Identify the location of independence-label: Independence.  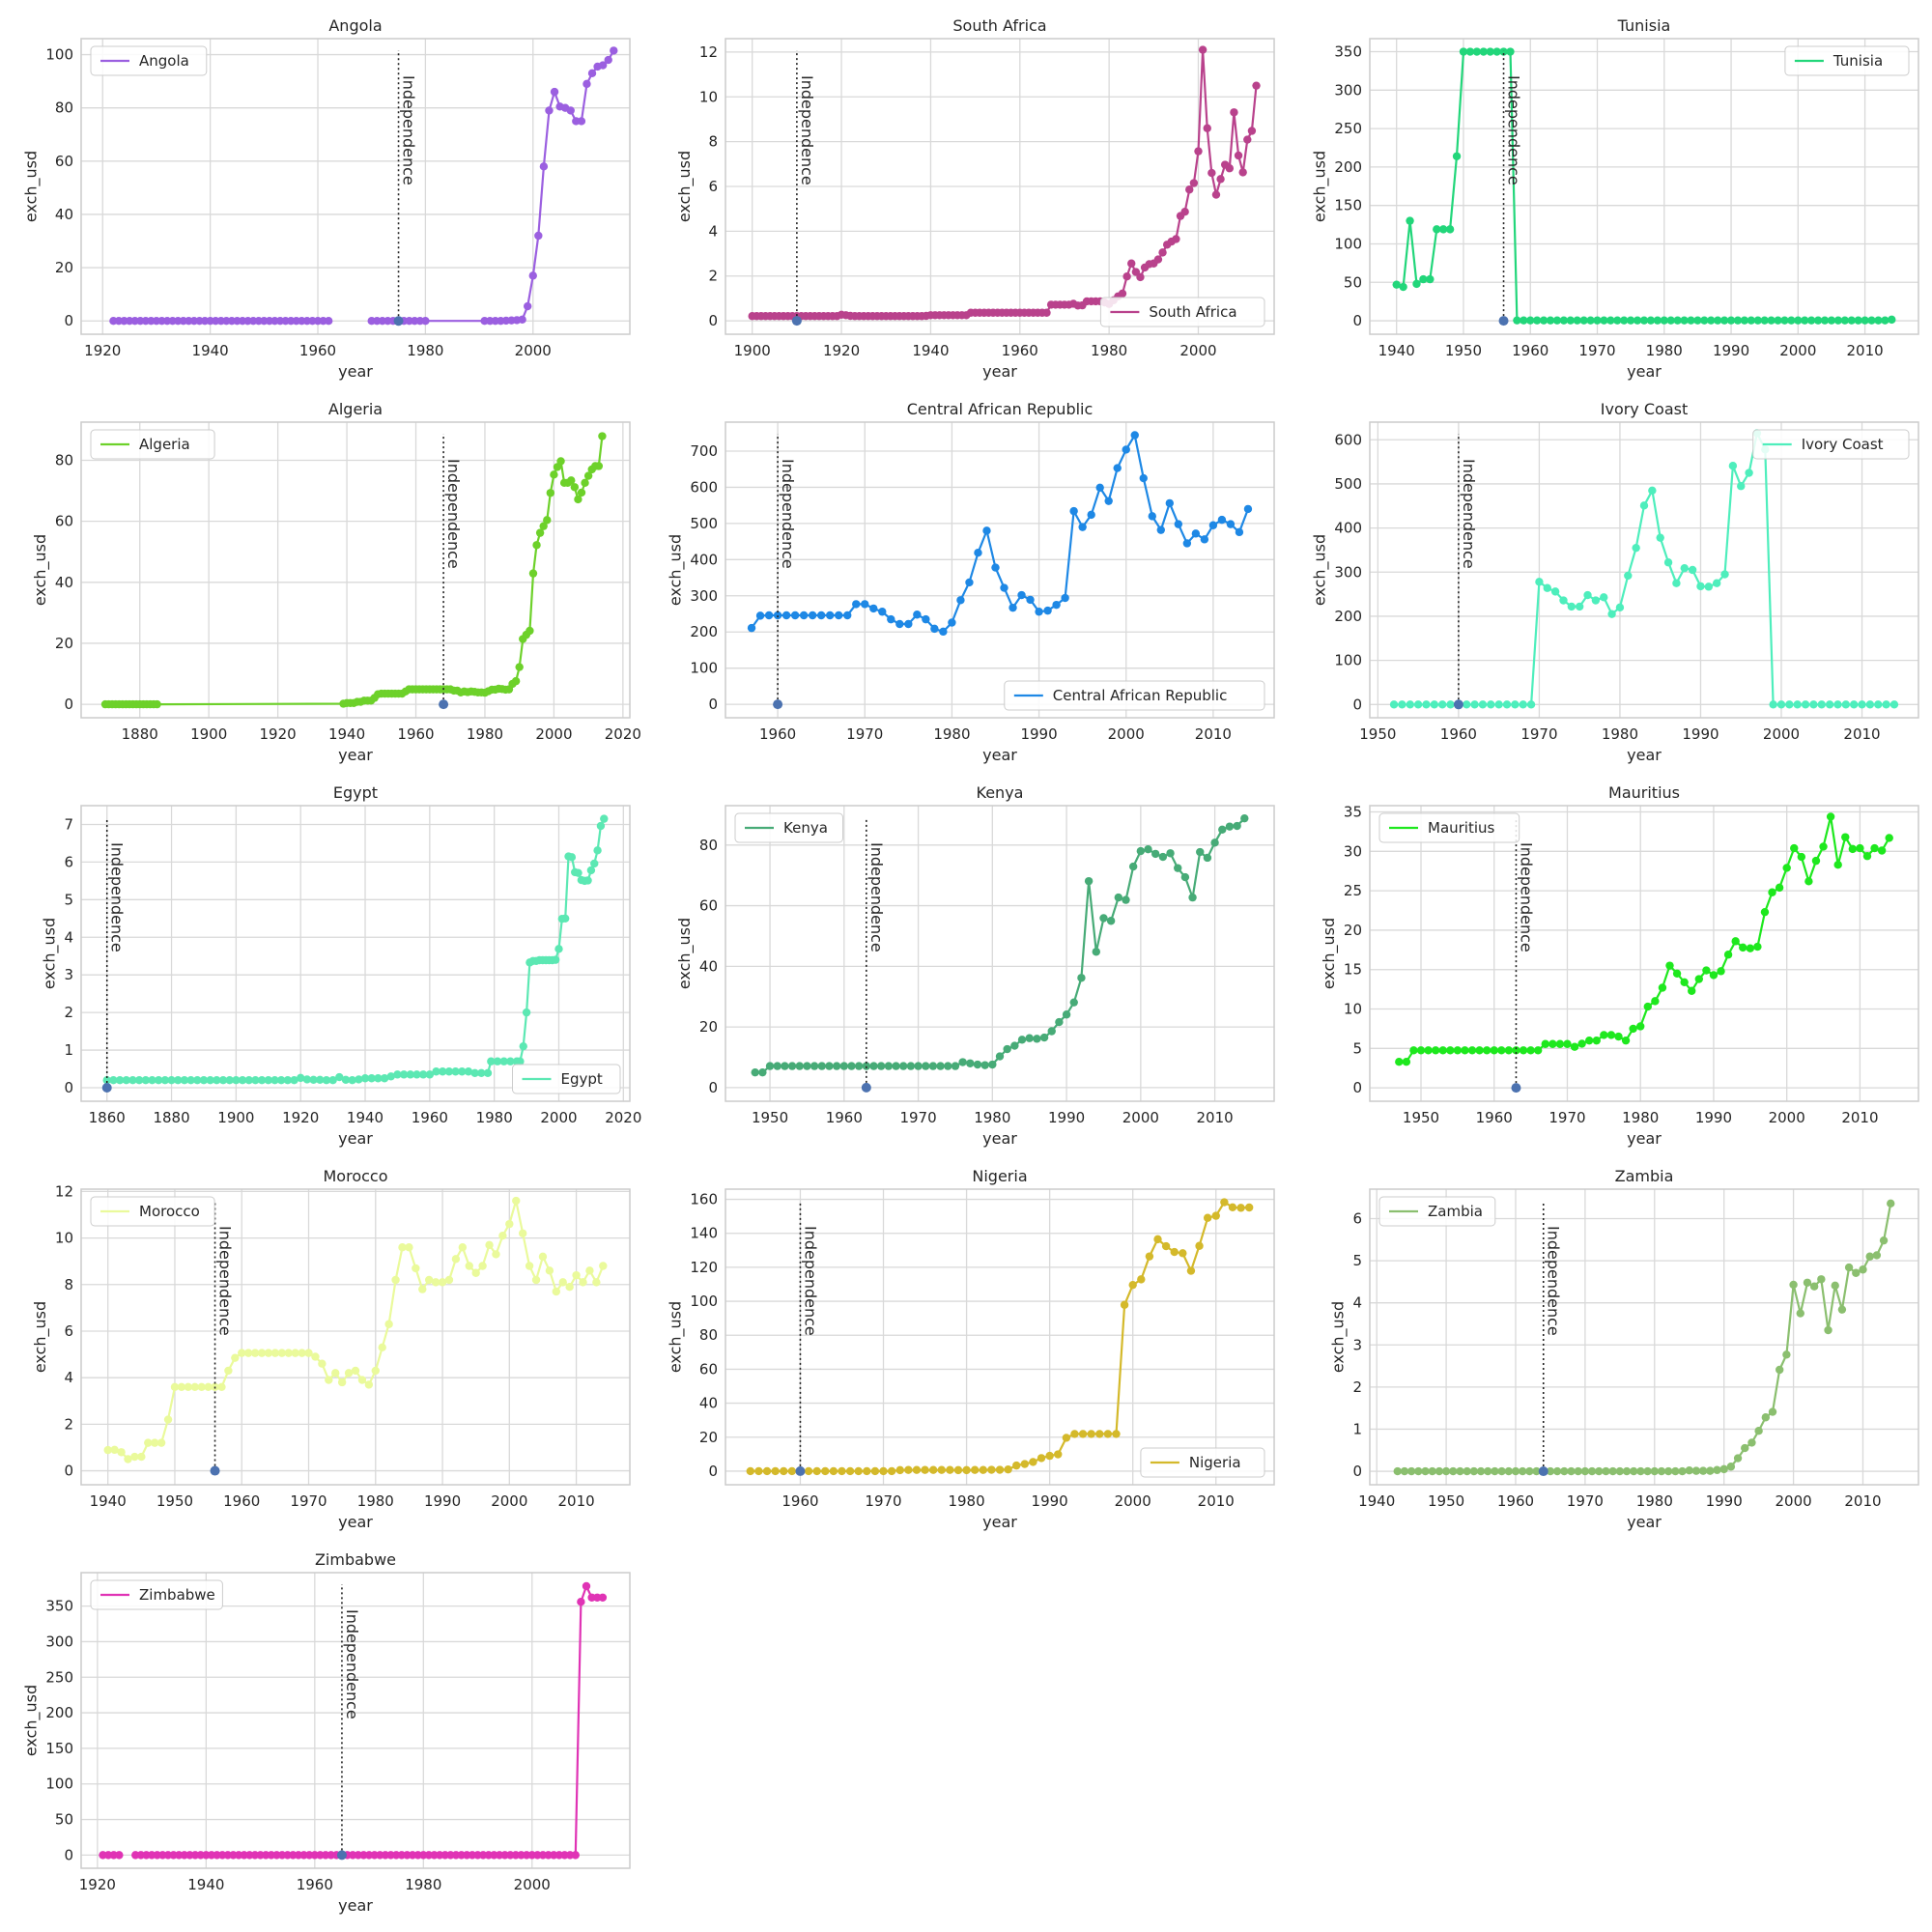
(810, 1281).